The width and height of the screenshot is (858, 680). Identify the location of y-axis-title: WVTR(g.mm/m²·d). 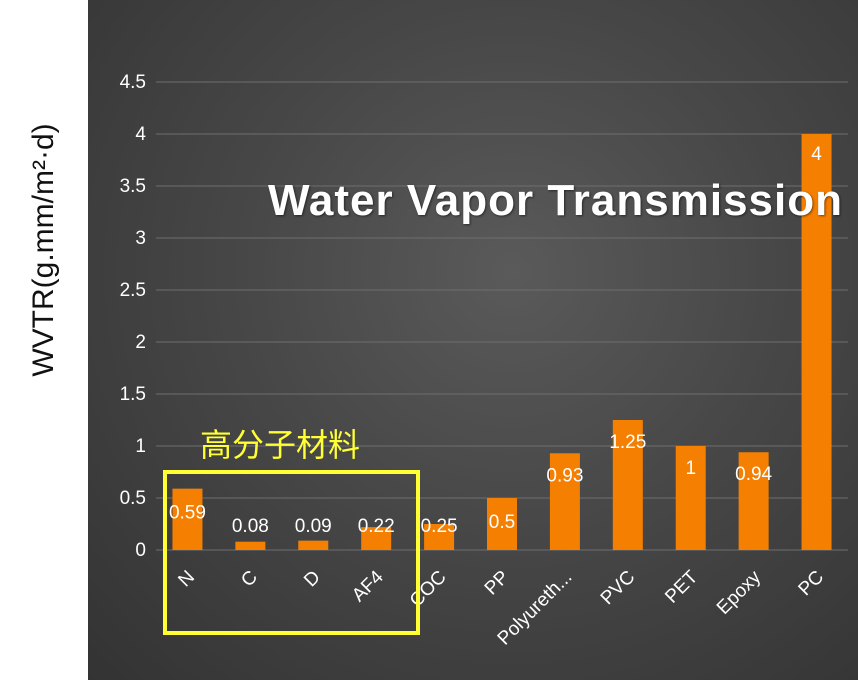
(43, 250).